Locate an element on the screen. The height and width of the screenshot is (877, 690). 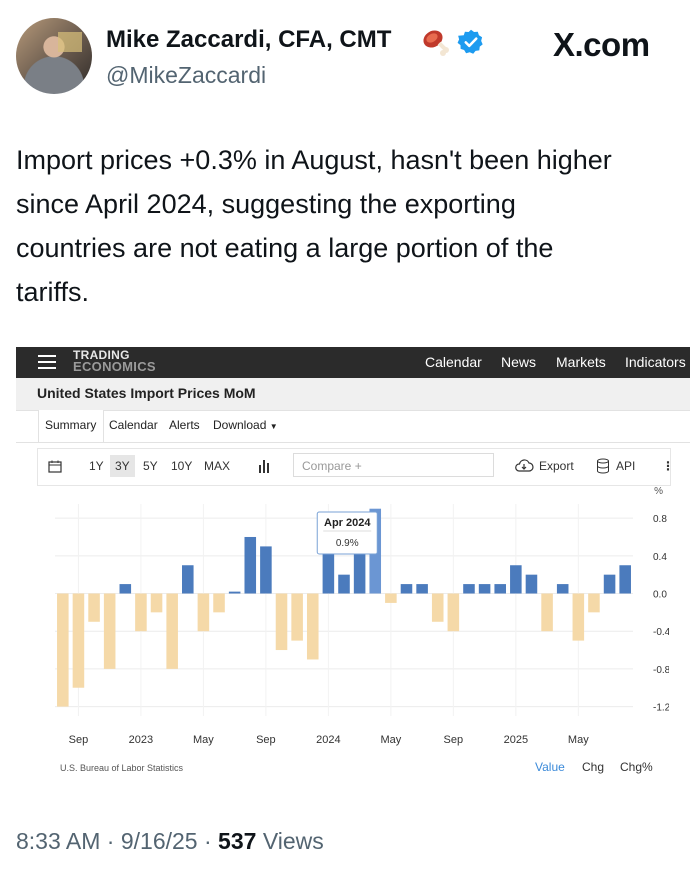
y-tick-label: -0.4 is located at coordinates (661, 632).